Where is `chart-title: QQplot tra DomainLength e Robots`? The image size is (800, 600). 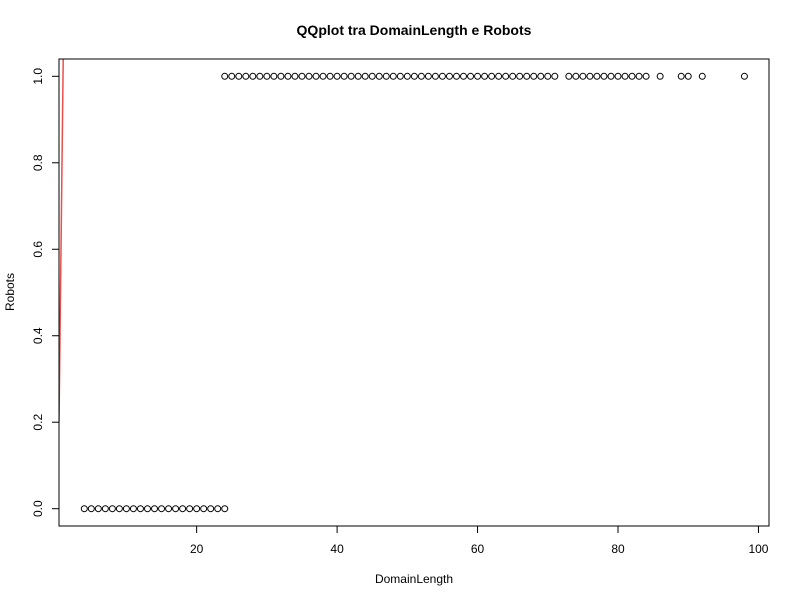 chart-title: QQplot tra DomainLength e Robots is located at coordinates (414, 30).